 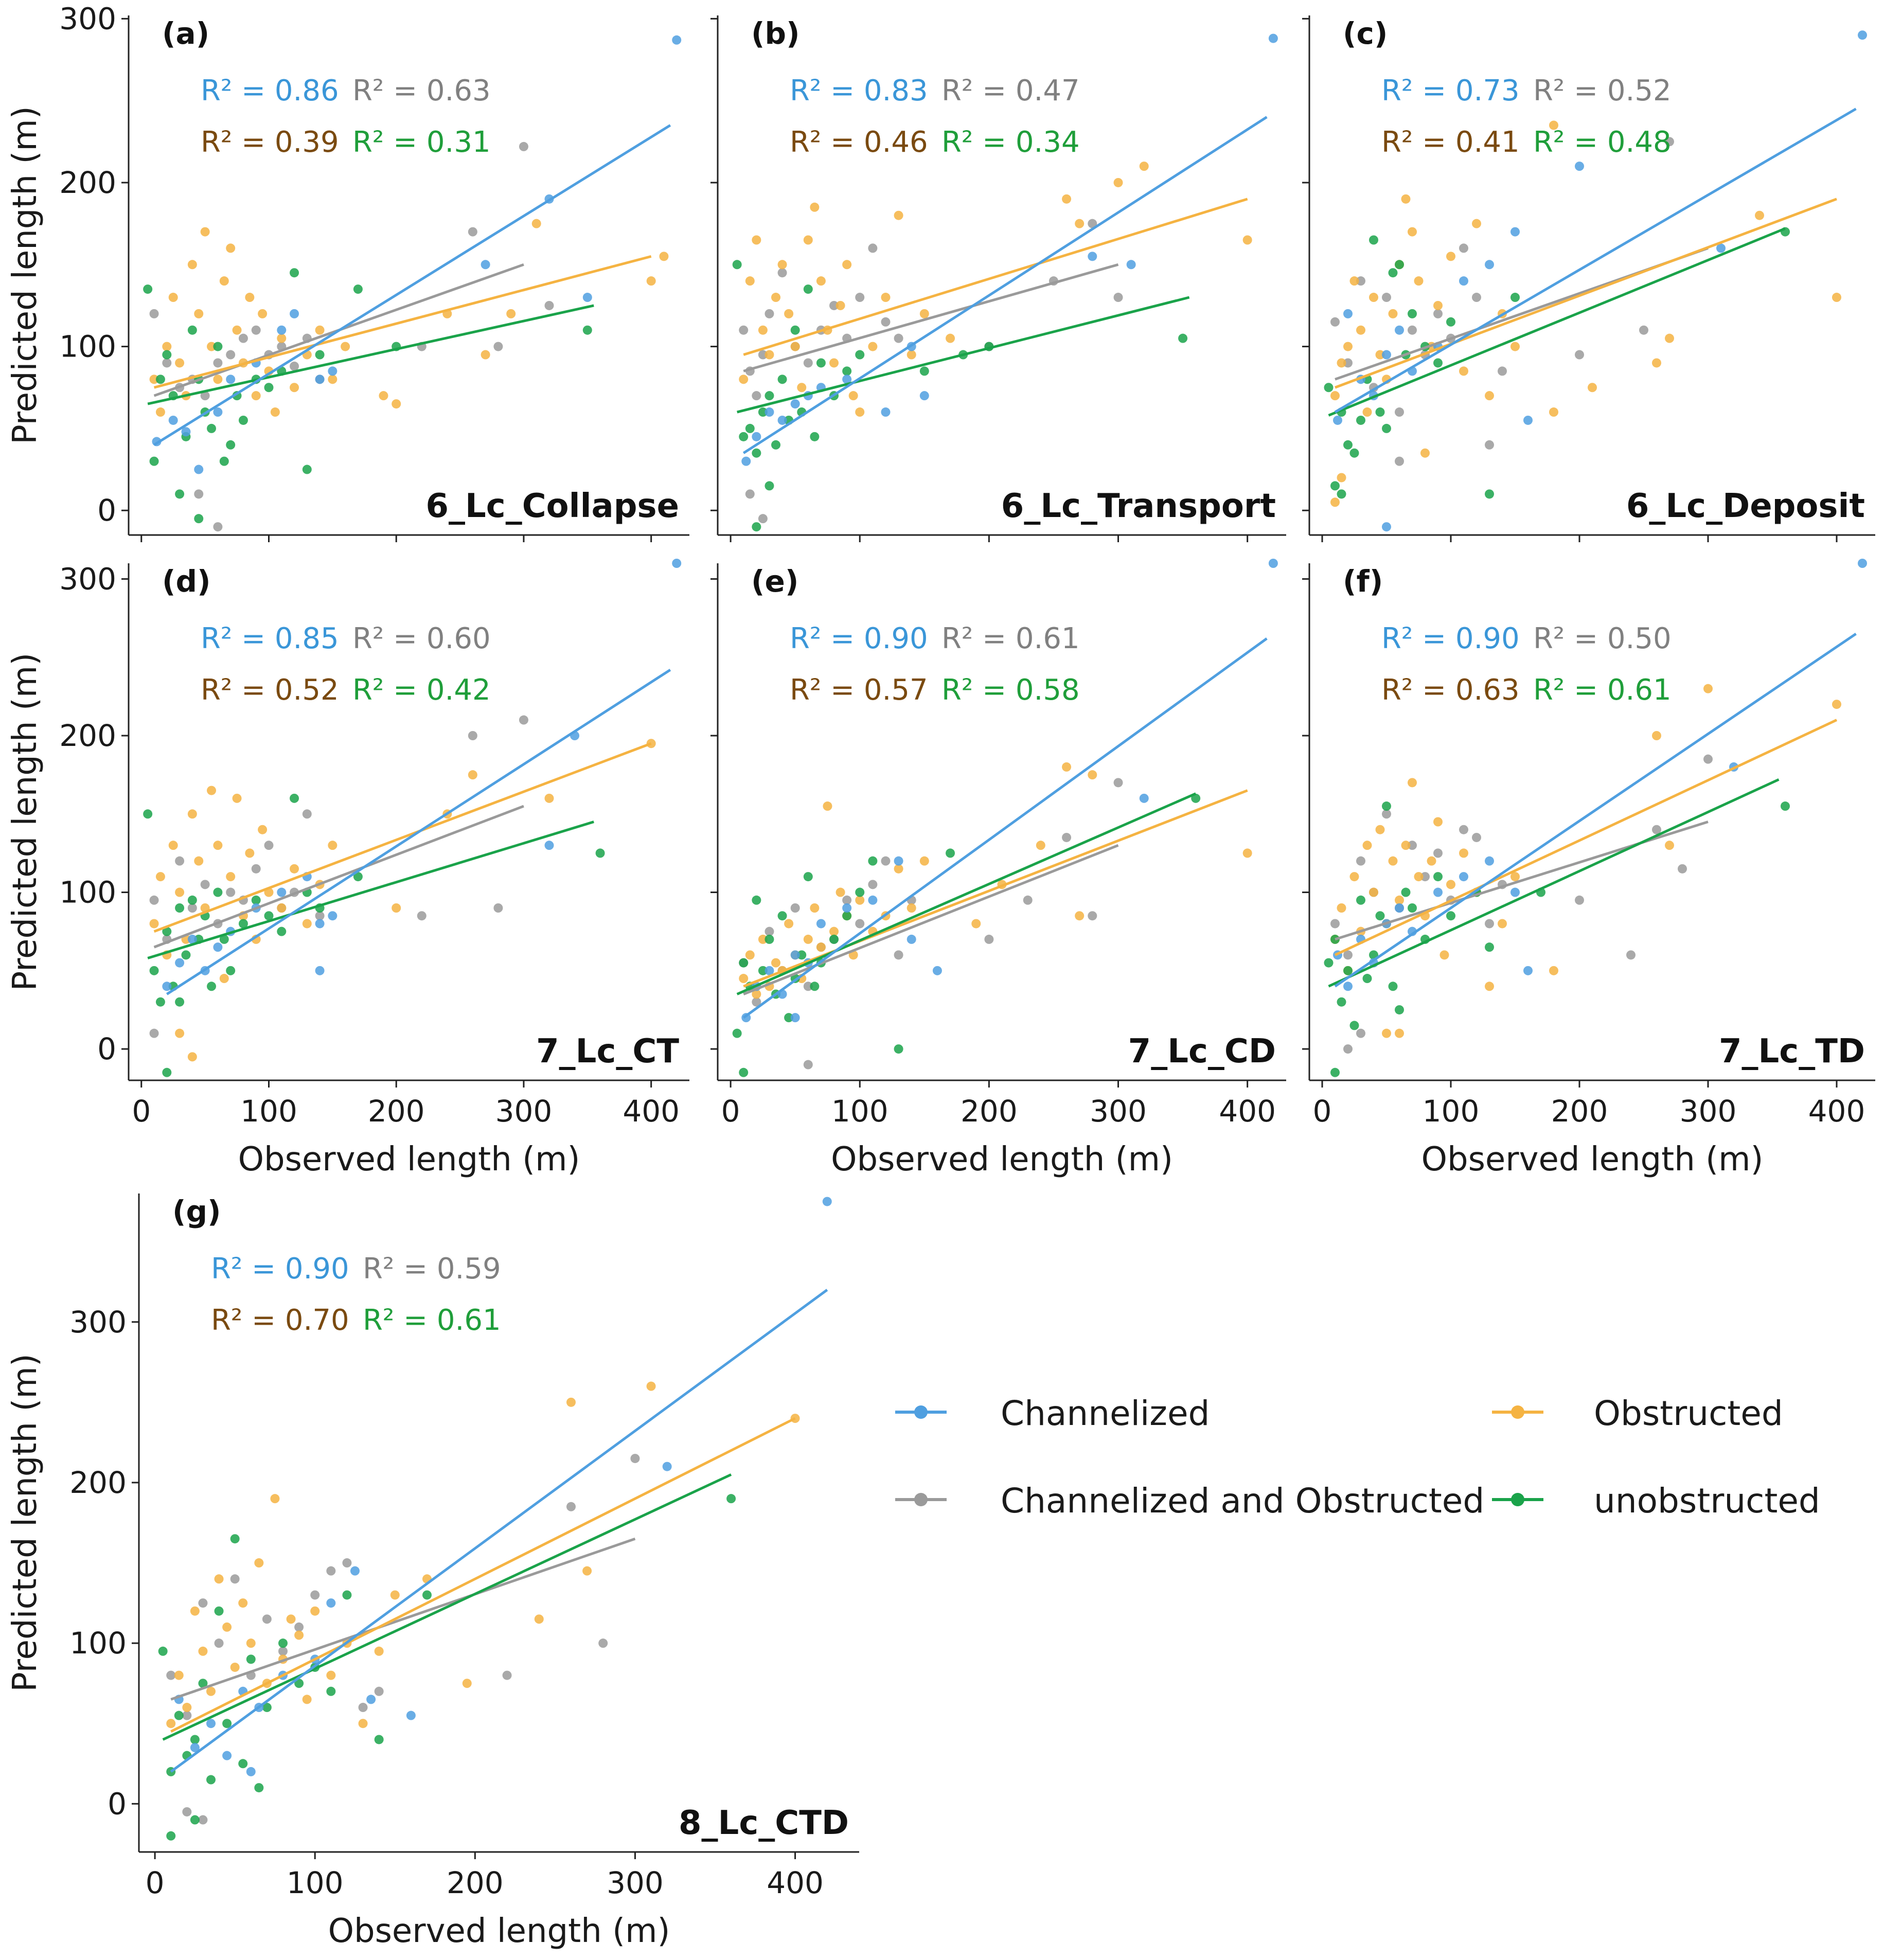 What do you see at coordinates (1600, 775) in the screenshot?
I see `series-channelized` at bounding box center [1600, 775].